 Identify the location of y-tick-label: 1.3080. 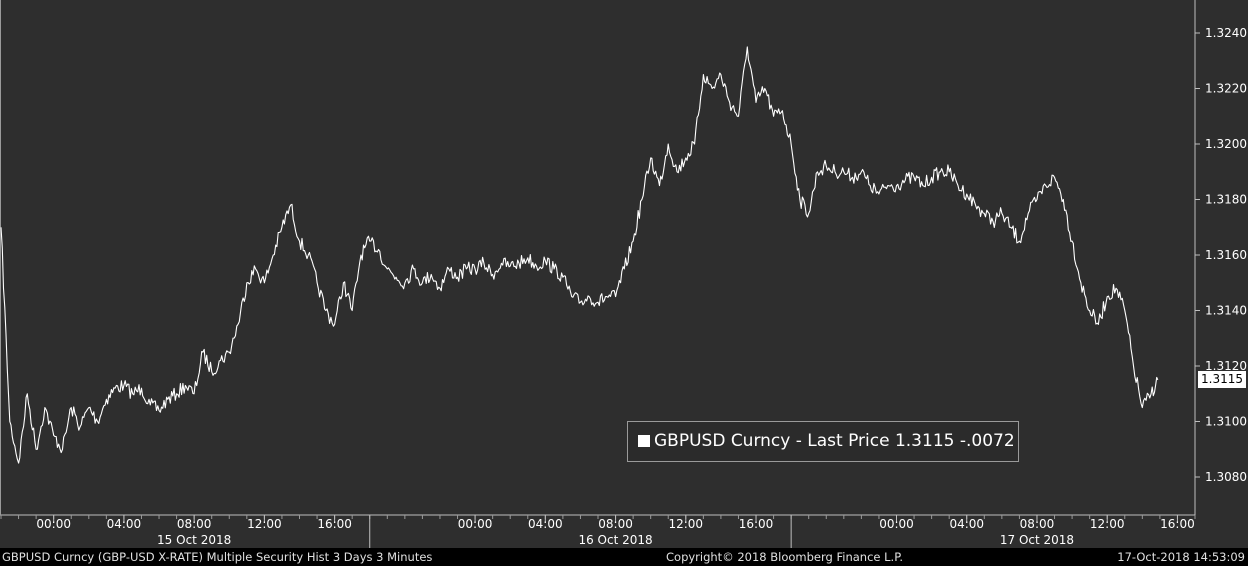
(1226, 477).